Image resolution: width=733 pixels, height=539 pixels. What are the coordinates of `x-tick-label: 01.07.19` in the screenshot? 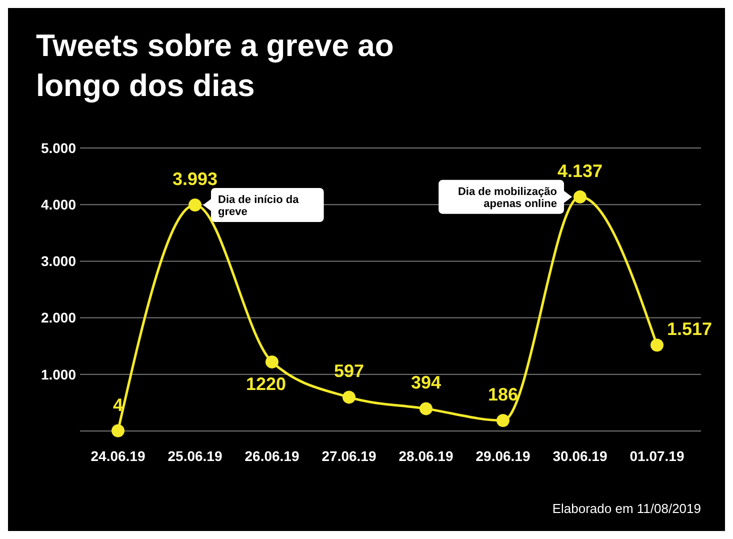 It's located at (657, 456).